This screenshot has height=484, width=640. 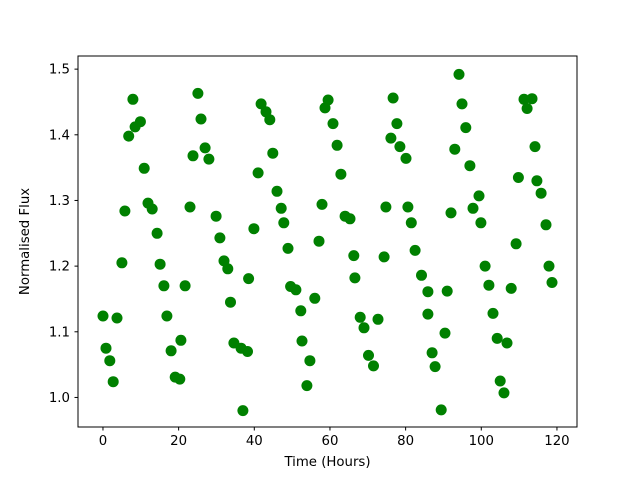 What do you see at coordinates (59, 398) in the screenshot?
I see `y-tick-label: 1.0` at bounding box center [59, 398].